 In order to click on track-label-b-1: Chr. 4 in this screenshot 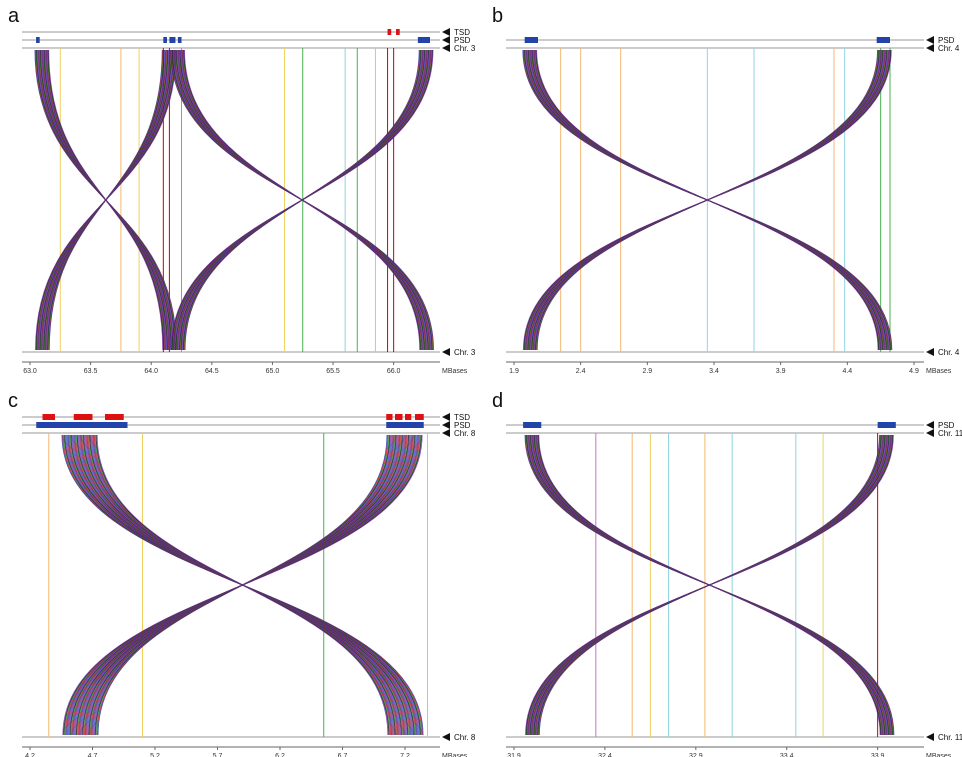, I will do `click(949, 48)`.